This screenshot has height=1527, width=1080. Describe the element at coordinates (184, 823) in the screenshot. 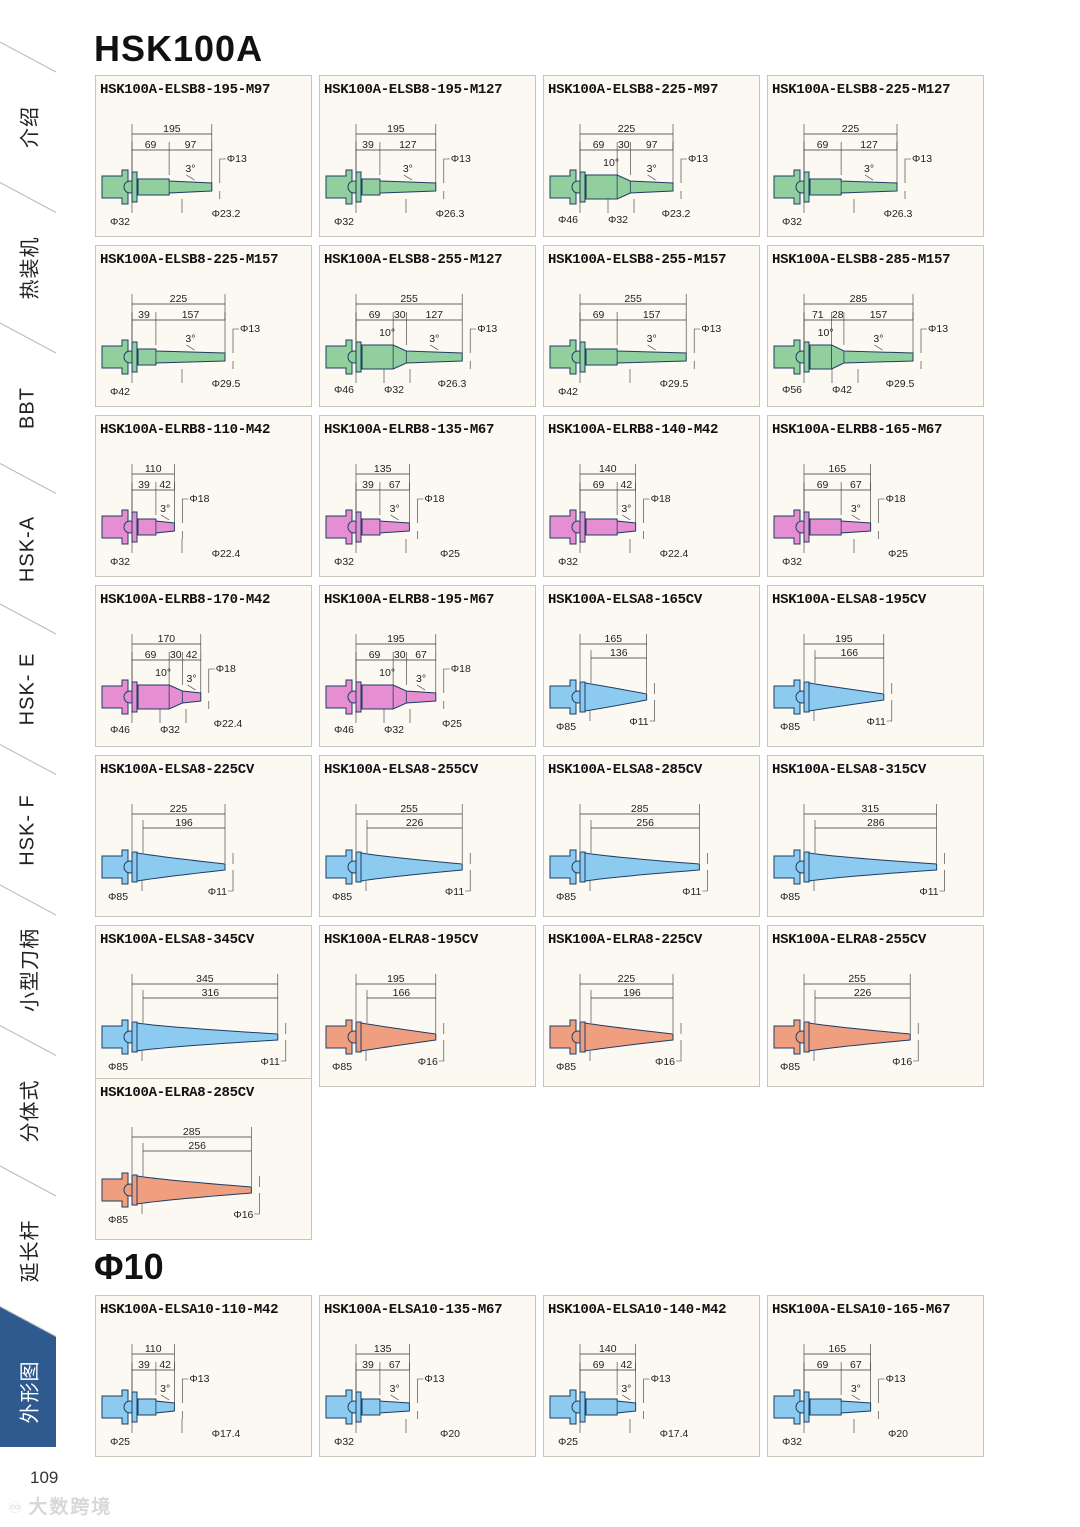

I see `body-length-label: 196` at that location.